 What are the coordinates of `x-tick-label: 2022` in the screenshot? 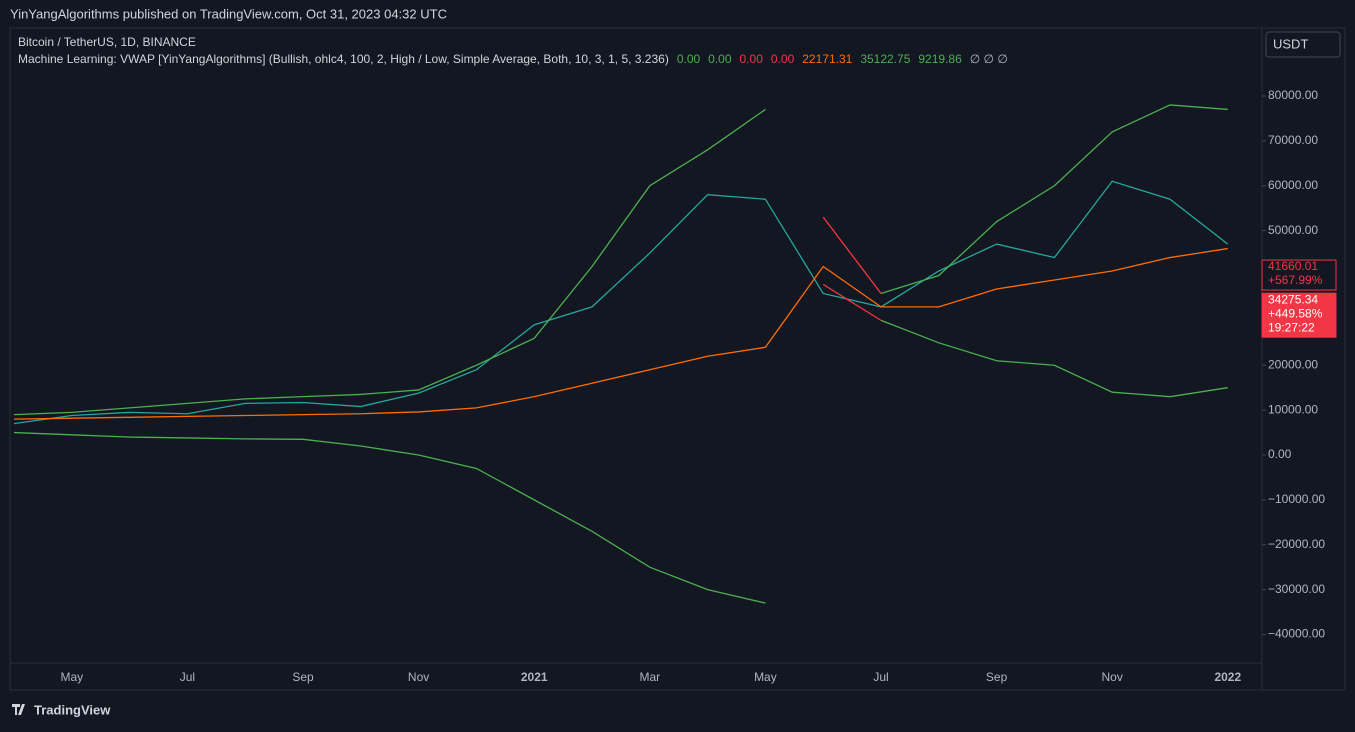 It's located at (1227, 677).